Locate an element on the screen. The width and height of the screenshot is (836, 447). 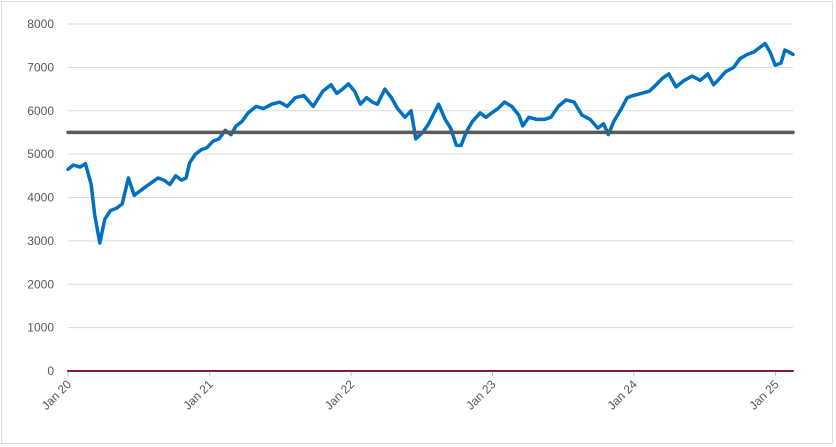
y-tick-label: 2000 is located at coordinates (40, 284).